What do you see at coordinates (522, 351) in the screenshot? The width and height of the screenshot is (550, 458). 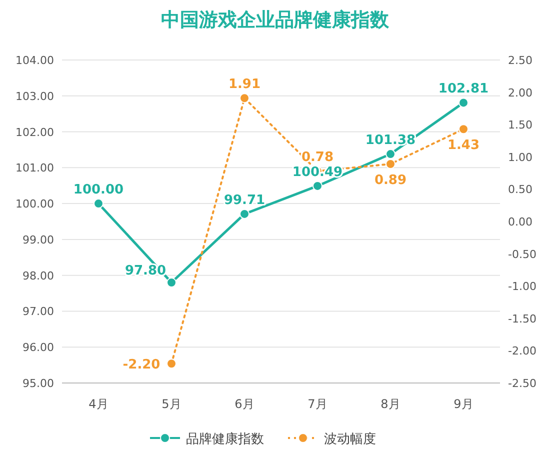 I see `y2-tick-label: -2.00` at bounding box center [522, 351].